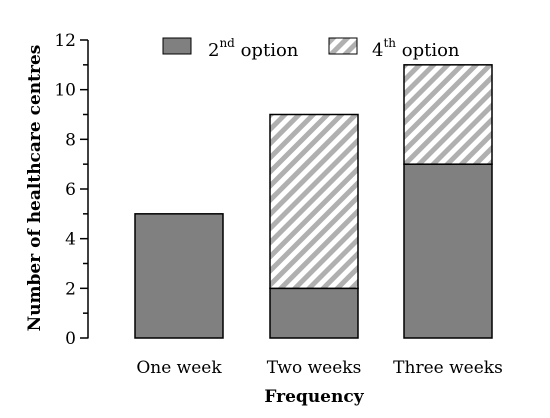 This screenshot has height=418, width=550. What do you see at coordinates (65, 91) in the screenshot?
I see `y-tick-label: 10` at bounding box center [65, 91].